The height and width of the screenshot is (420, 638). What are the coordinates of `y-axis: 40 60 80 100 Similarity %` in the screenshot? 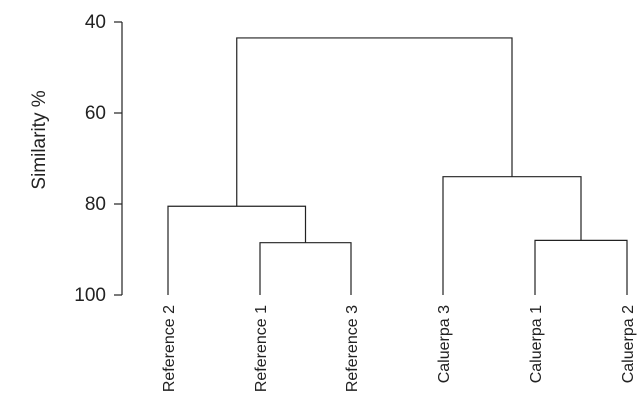 It's located at (76, 159).